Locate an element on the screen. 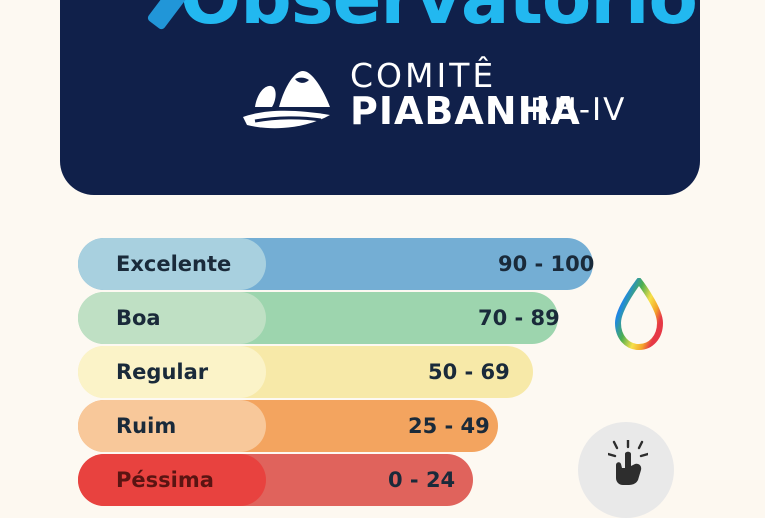 The width and height of the screenshot is (765, 518). legend-label-text: Regular is located at coordinates (162, 372).